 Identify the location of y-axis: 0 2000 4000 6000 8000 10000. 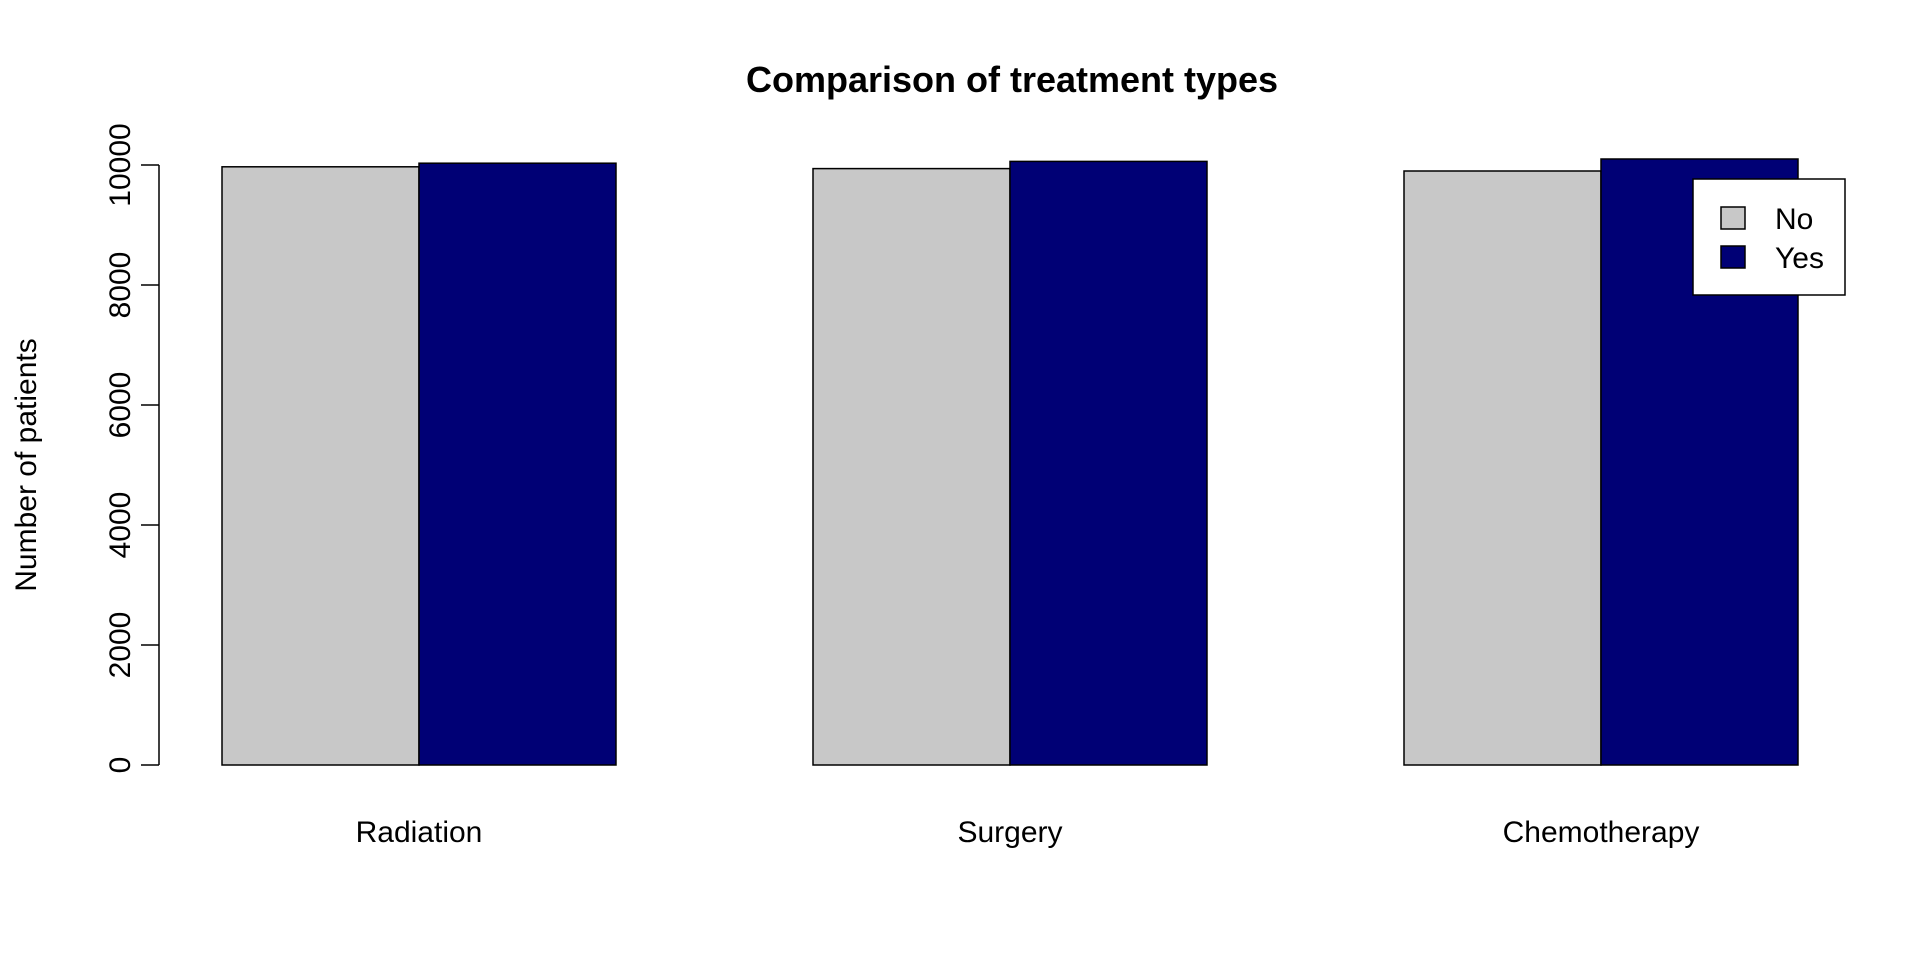
(132, 448).